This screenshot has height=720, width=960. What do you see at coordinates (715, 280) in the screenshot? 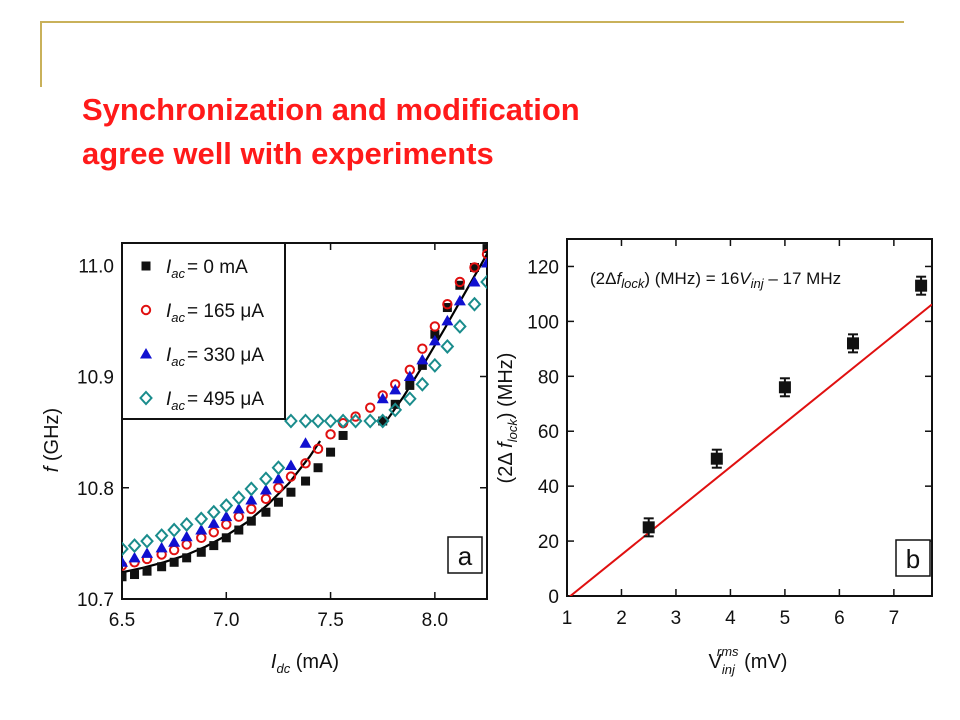
I see `chart-b-equation: (2Δflock) (MHz) = 16Vinj – 17 MHz` at bounding box center [715, 280].